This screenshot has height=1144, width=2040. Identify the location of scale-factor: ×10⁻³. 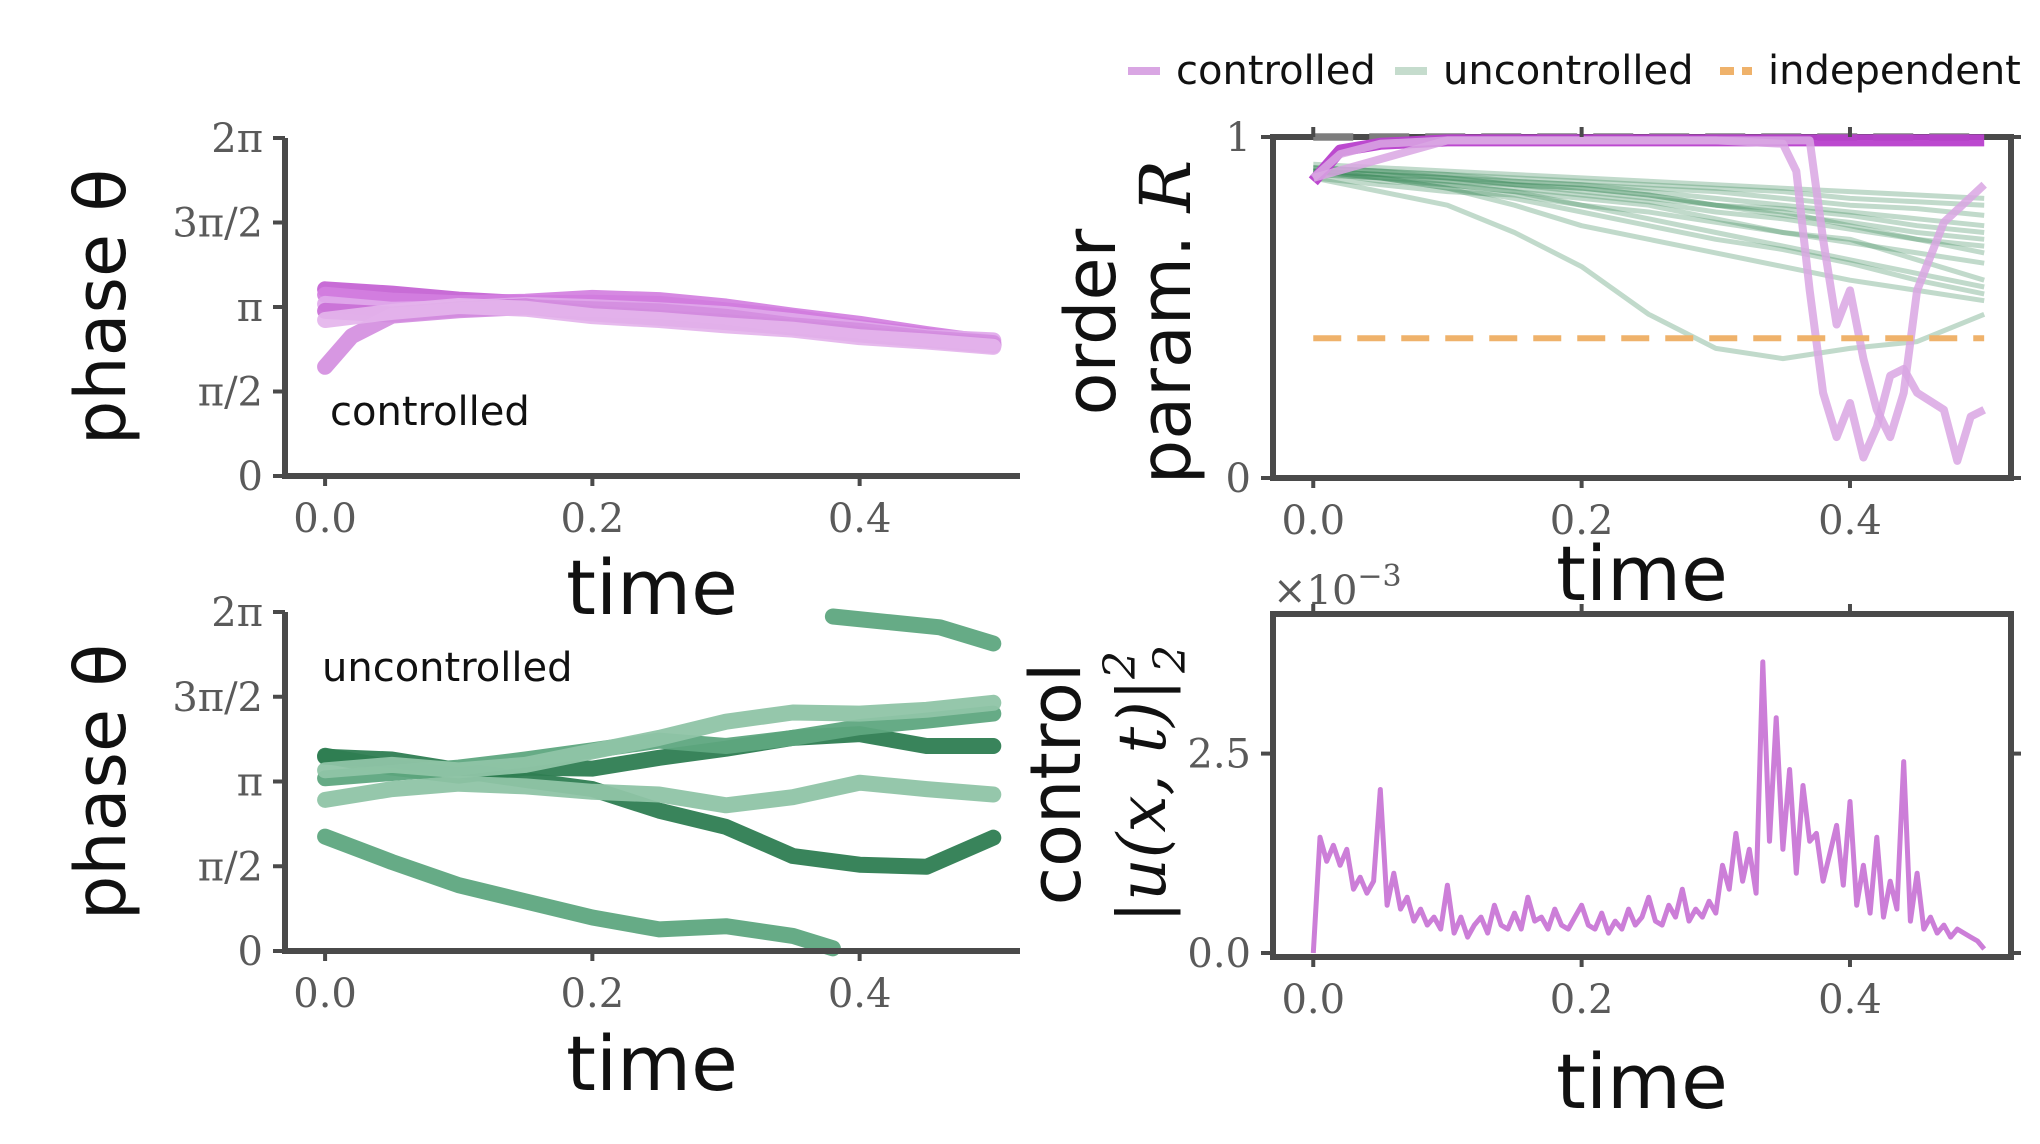
(1337, 586).